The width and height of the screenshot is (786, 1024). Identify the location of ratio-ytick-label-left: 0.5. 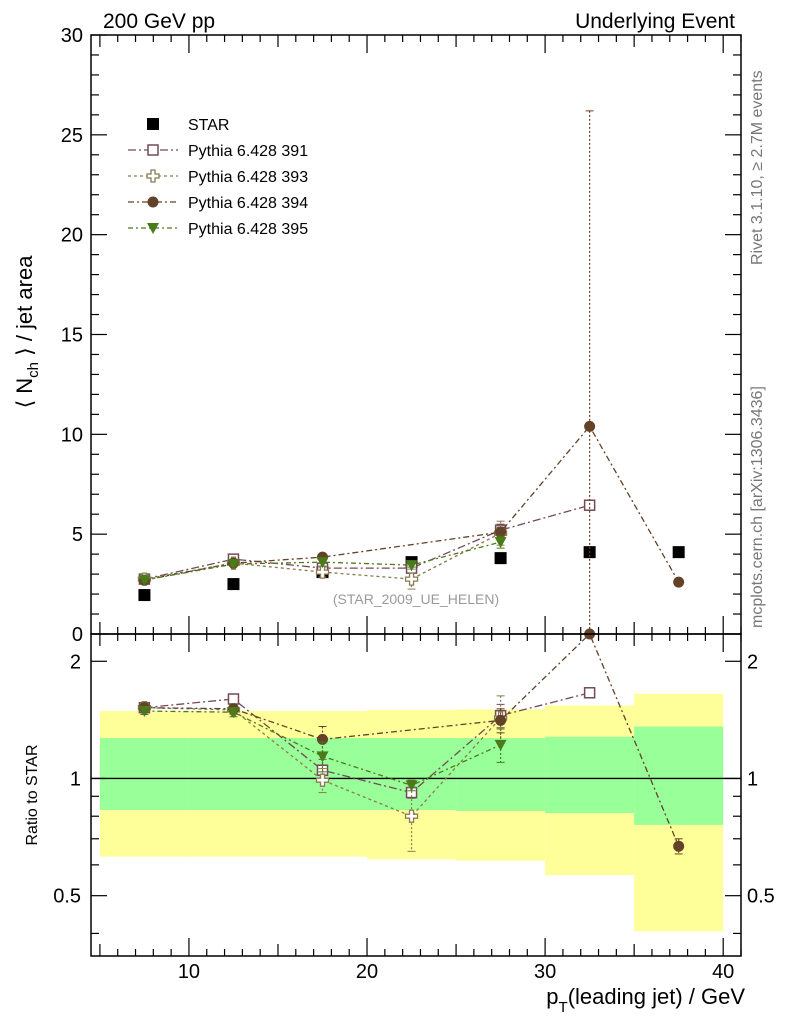
(67, 897).